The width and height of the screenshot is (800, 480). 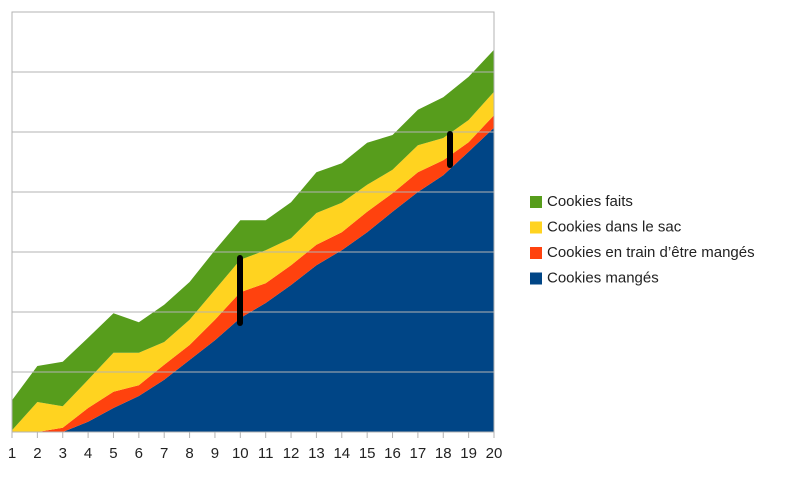 What do you see at coordinates (651, 252) in the screenshot?
I see `legend-label: Cookies en train d’être mangés` at bounding box center [651, 252].